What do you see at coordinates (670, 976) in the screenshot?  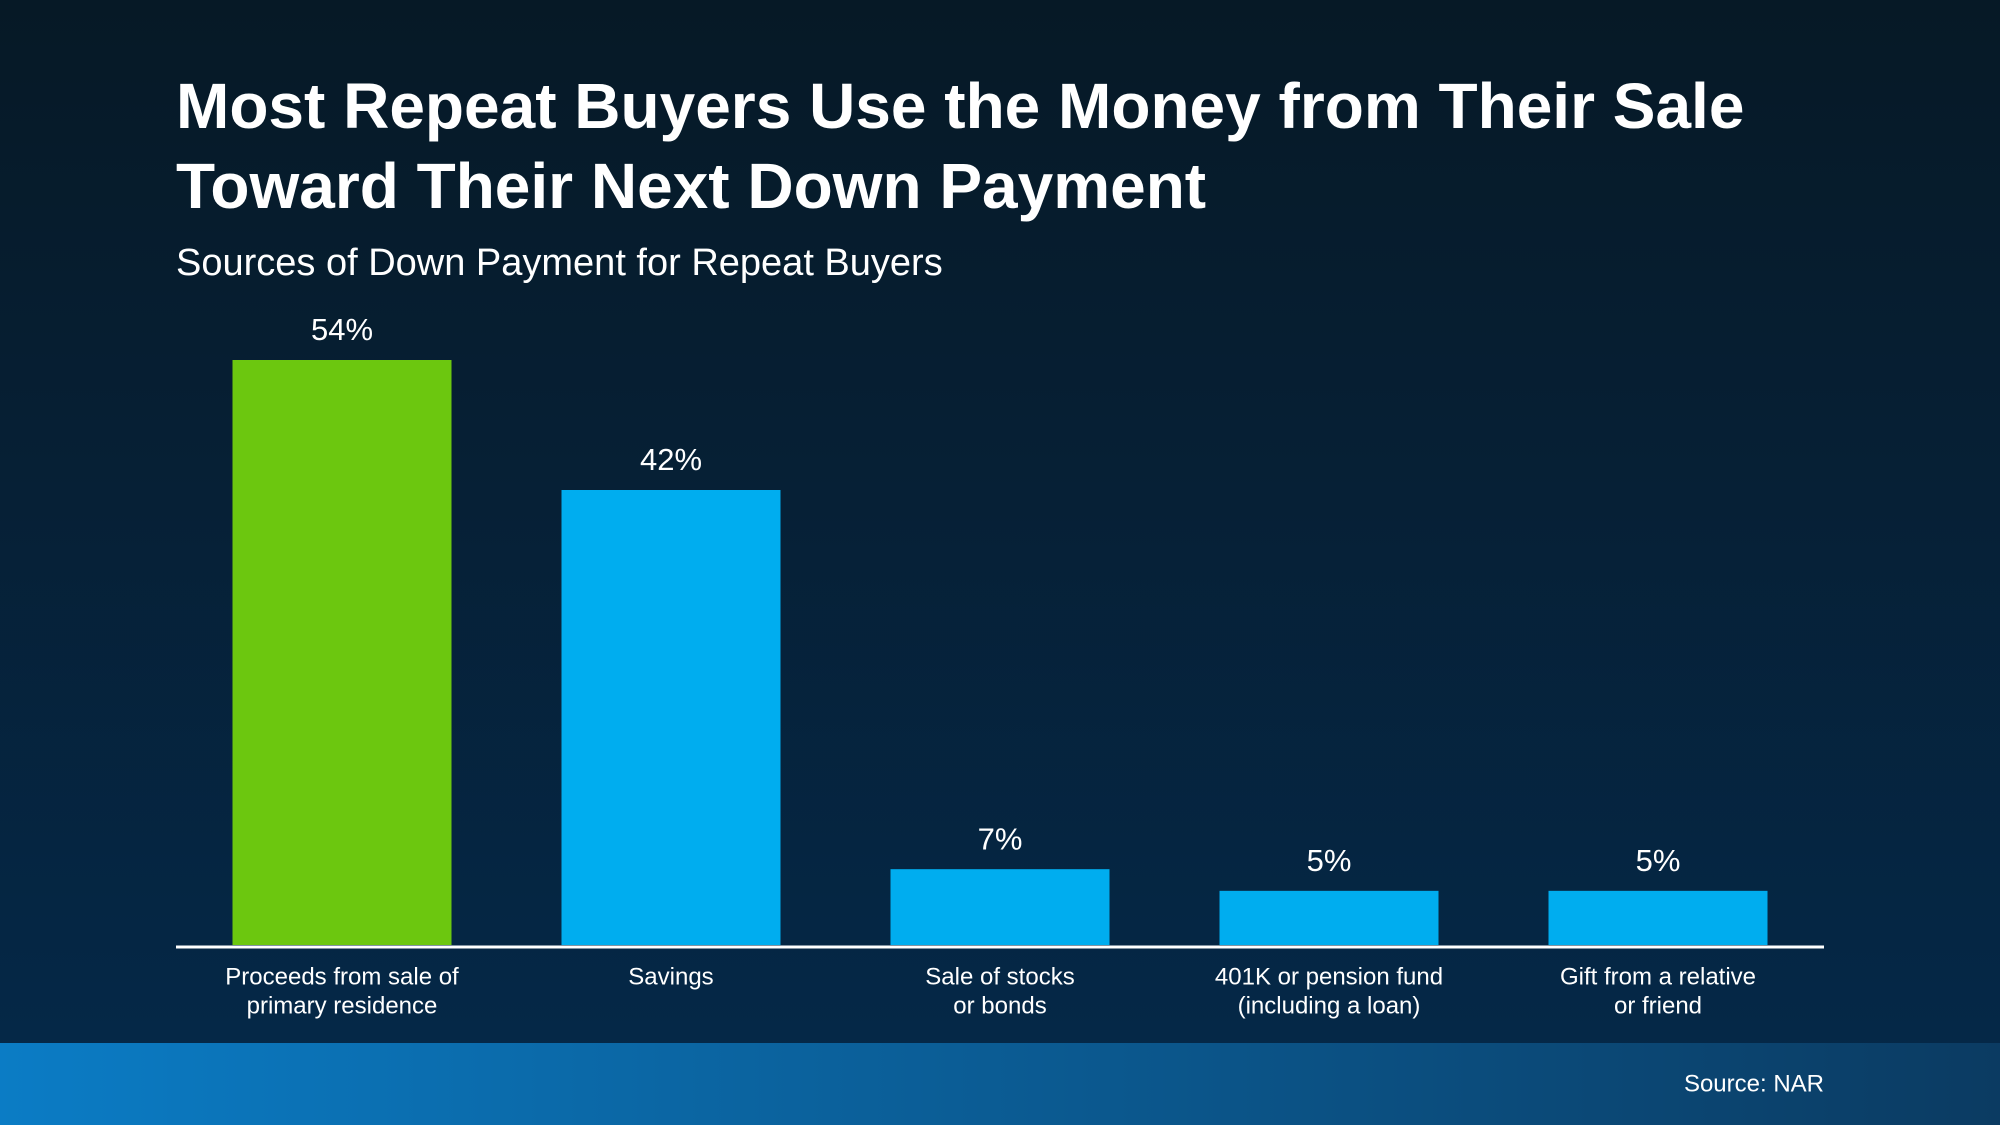 I see `x-tick-label: Savings` at bounding box center [670, 976].